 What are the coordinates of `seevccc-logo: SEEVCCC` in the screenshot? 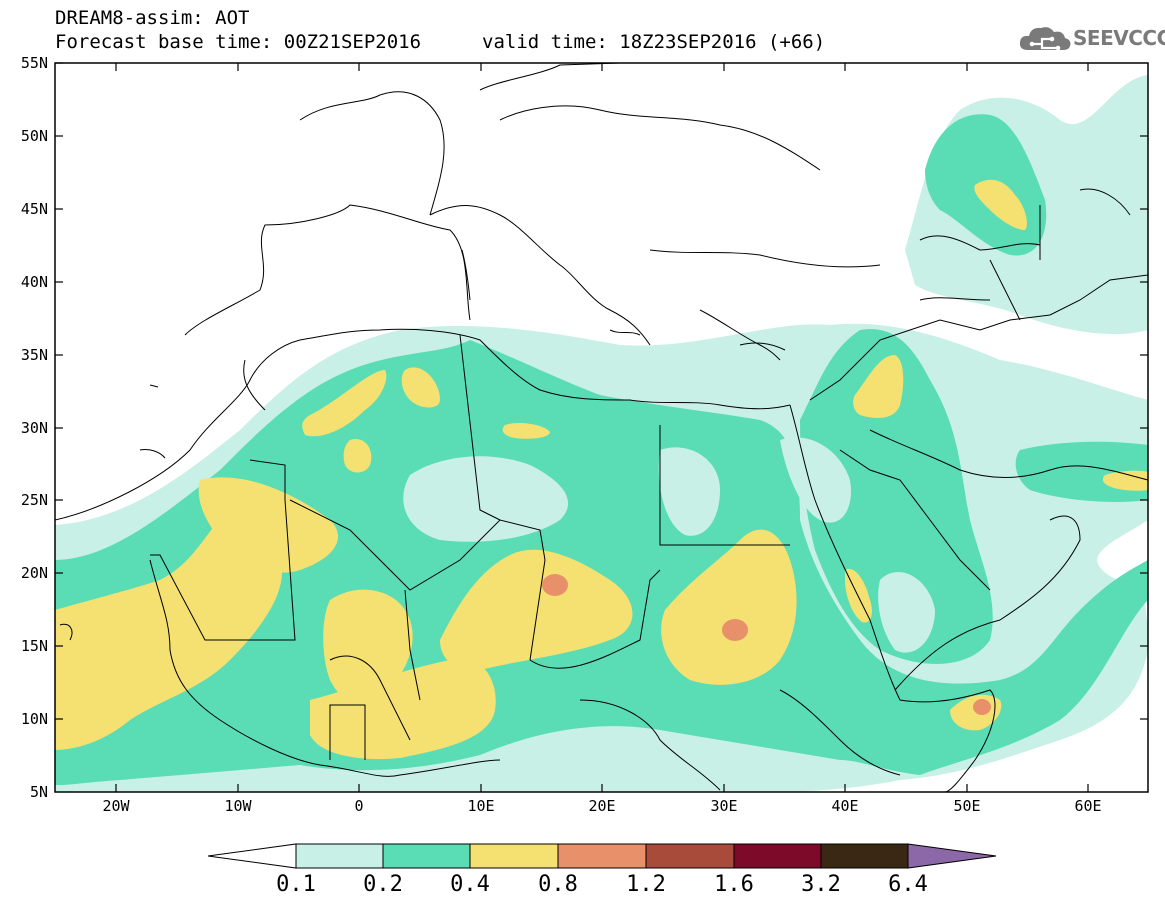 It's located at (1091, 39).